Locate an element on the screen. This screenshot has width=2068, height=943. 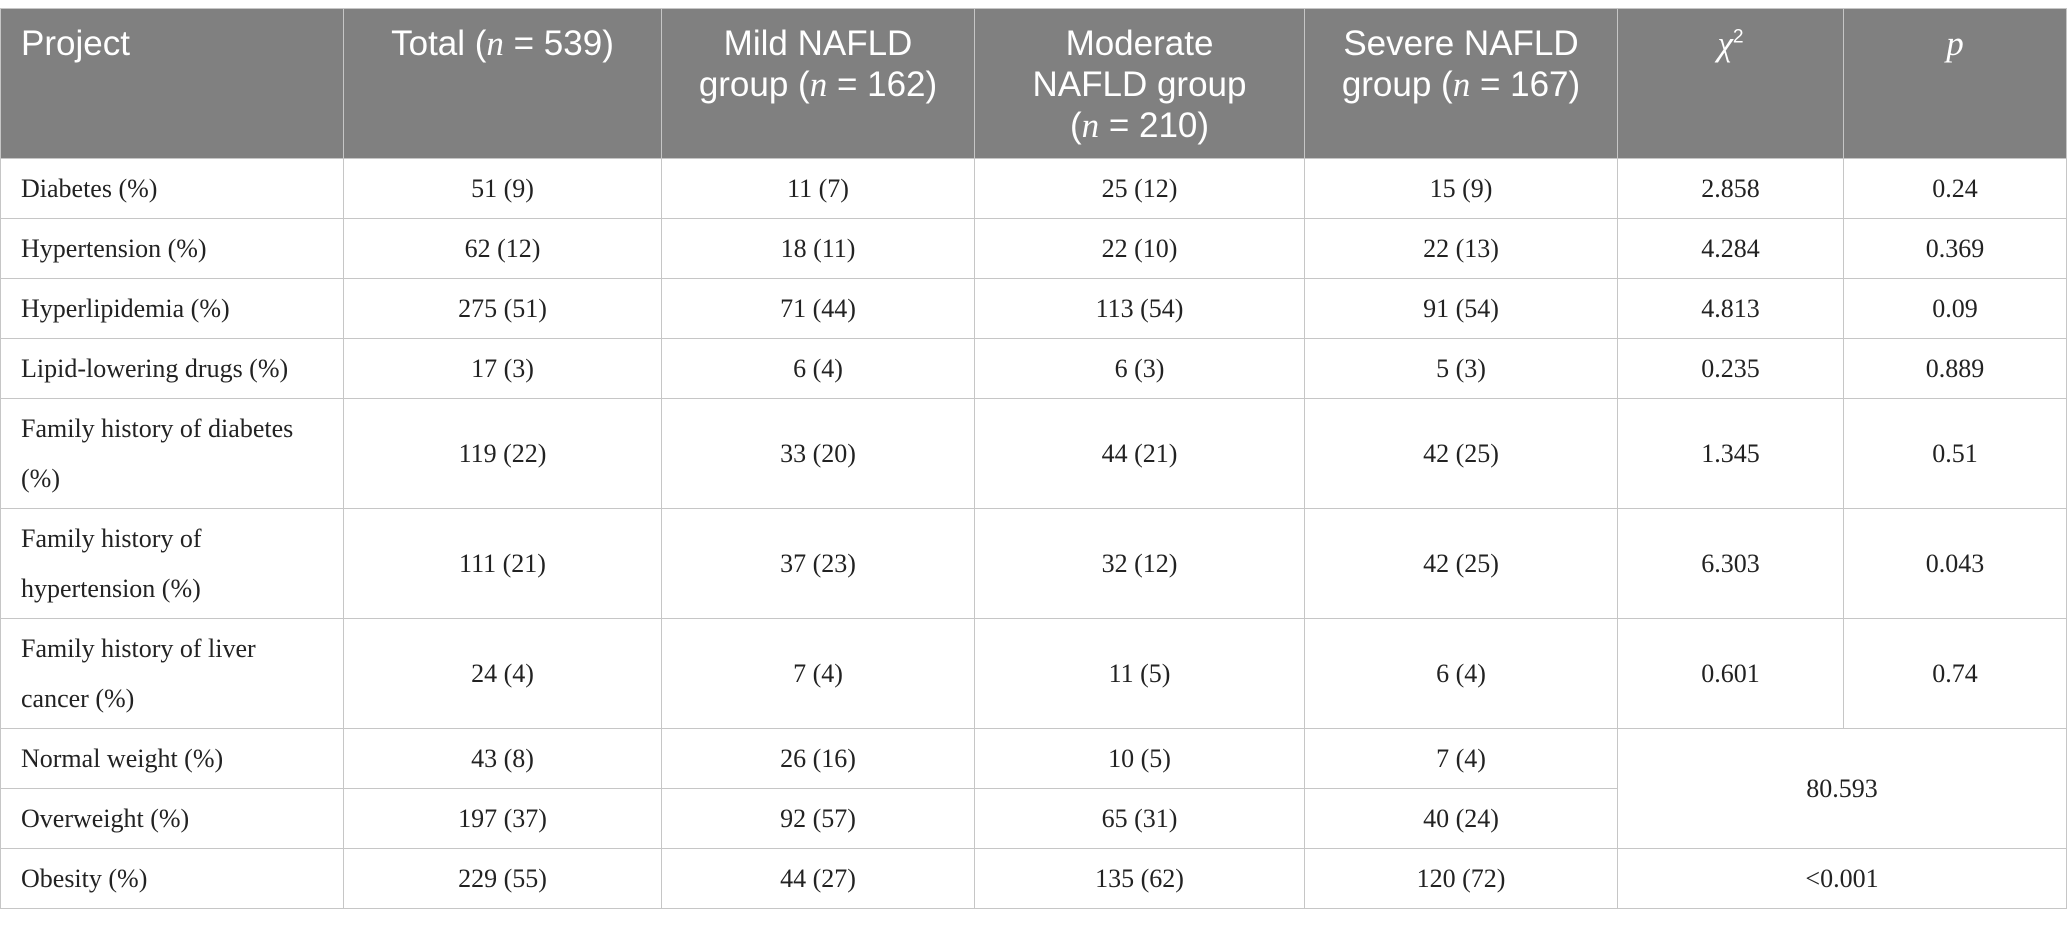
cell-moderate: 65 (31) is located at coordinates (1139, 818).